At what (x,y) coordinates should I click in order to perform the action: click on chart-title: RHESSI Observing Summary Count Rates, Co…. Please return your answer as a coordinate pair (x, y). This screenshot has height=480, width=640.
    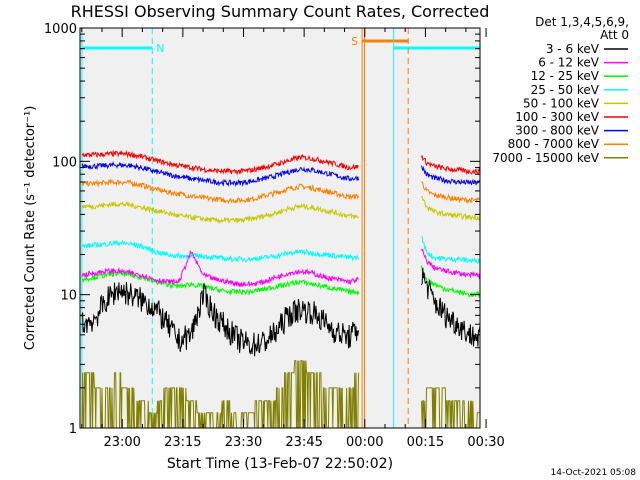
    Looking at the image, I should click on (280, 11).